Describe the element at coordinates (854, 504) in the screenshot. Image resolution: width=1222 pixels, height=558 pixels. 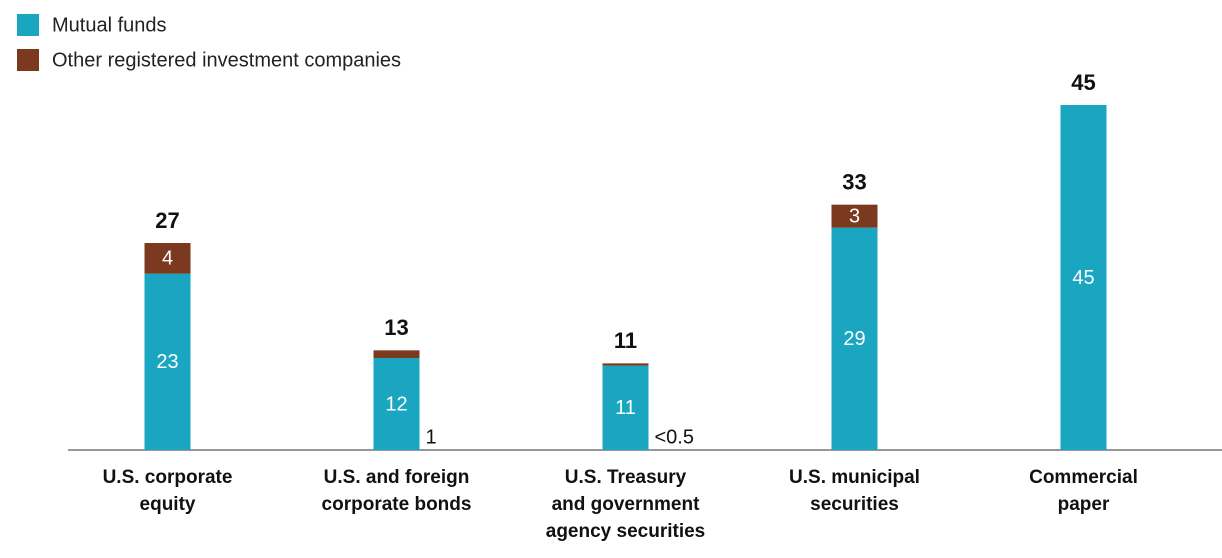
I see `x-tick-label-line: securities` at that location.